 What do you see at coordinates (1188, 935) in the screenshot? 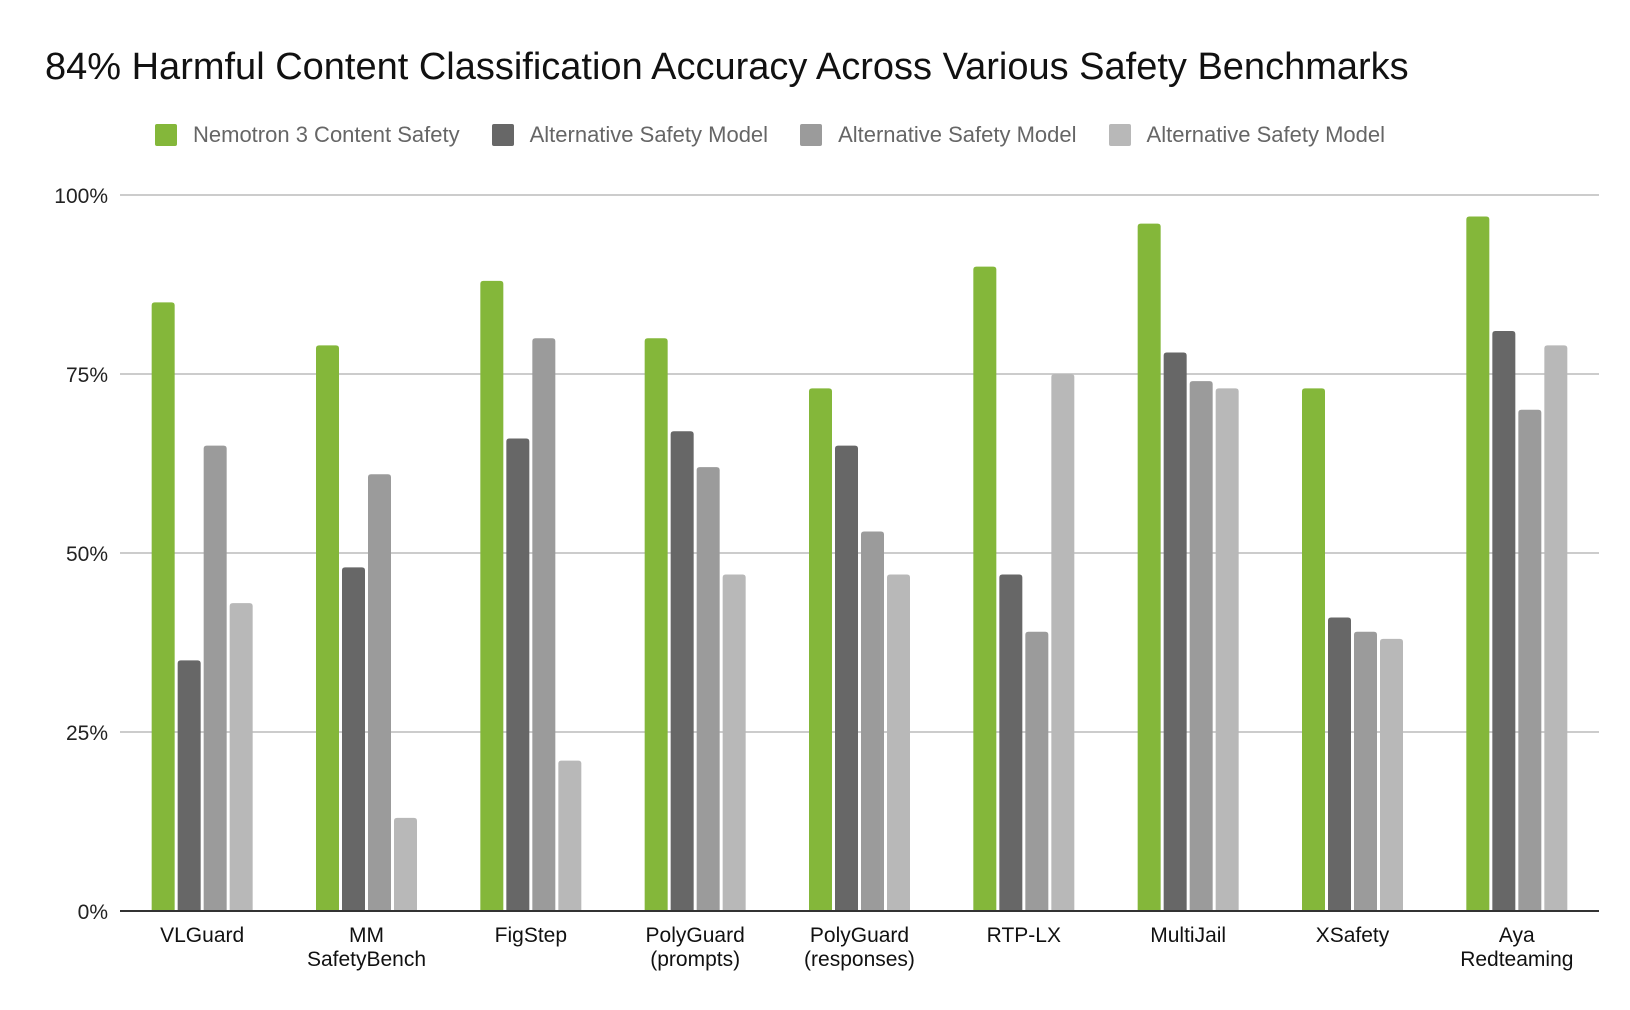
I see `x-tick-label: MultiJail` at bounding box center [1188, 935].